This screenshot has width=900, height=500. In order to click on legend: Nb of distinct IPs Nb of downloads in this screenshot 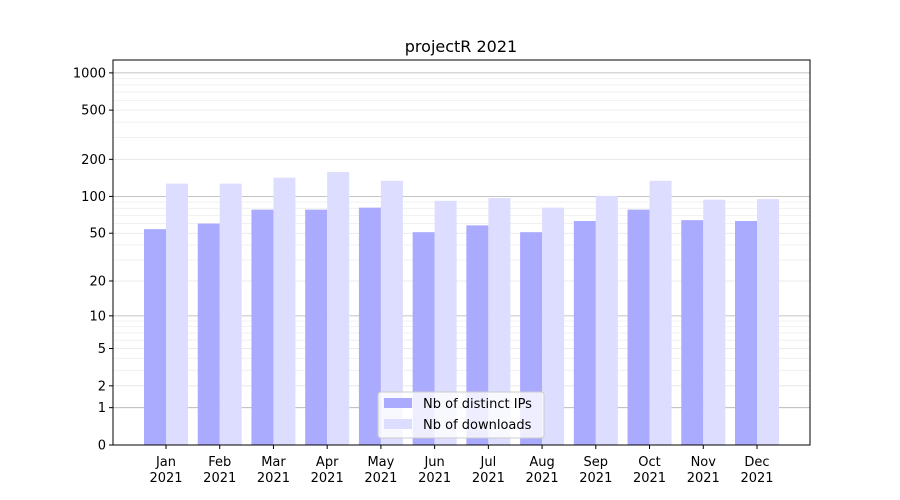, I will do `click(461, 415)`.